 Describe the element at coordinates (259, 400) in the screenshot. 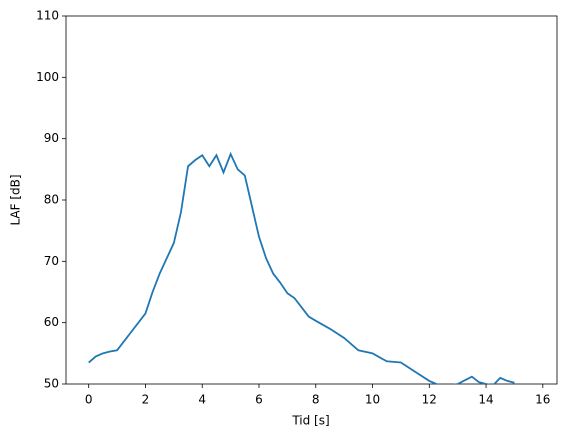

I see `x-tick-label: 6` at that location.